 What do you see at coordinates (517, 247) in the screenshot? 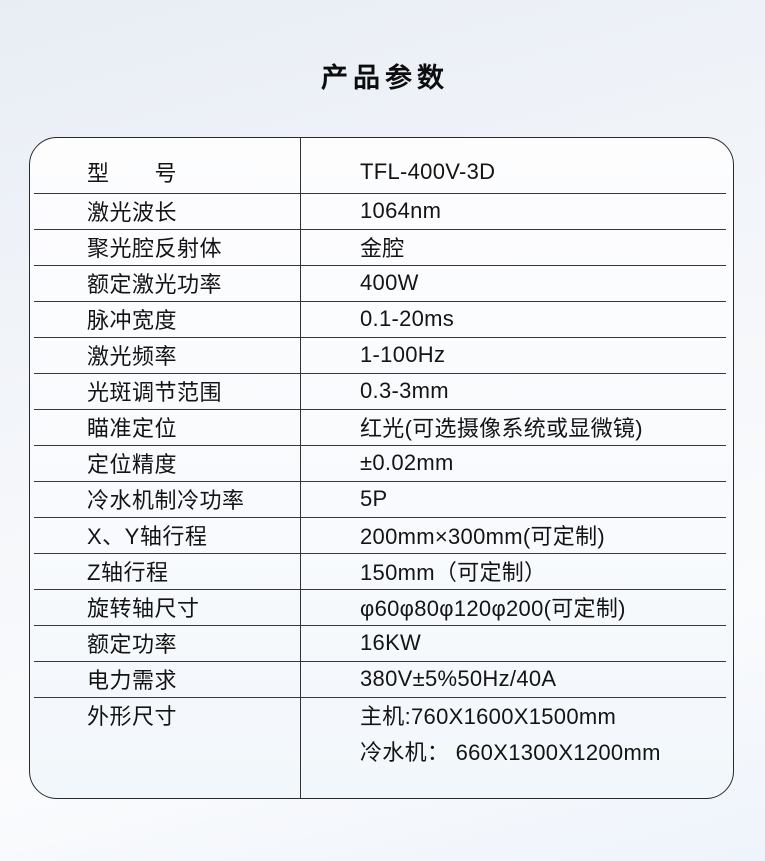
I see `spec-value: 金腔` at bounding box center [517, 247].